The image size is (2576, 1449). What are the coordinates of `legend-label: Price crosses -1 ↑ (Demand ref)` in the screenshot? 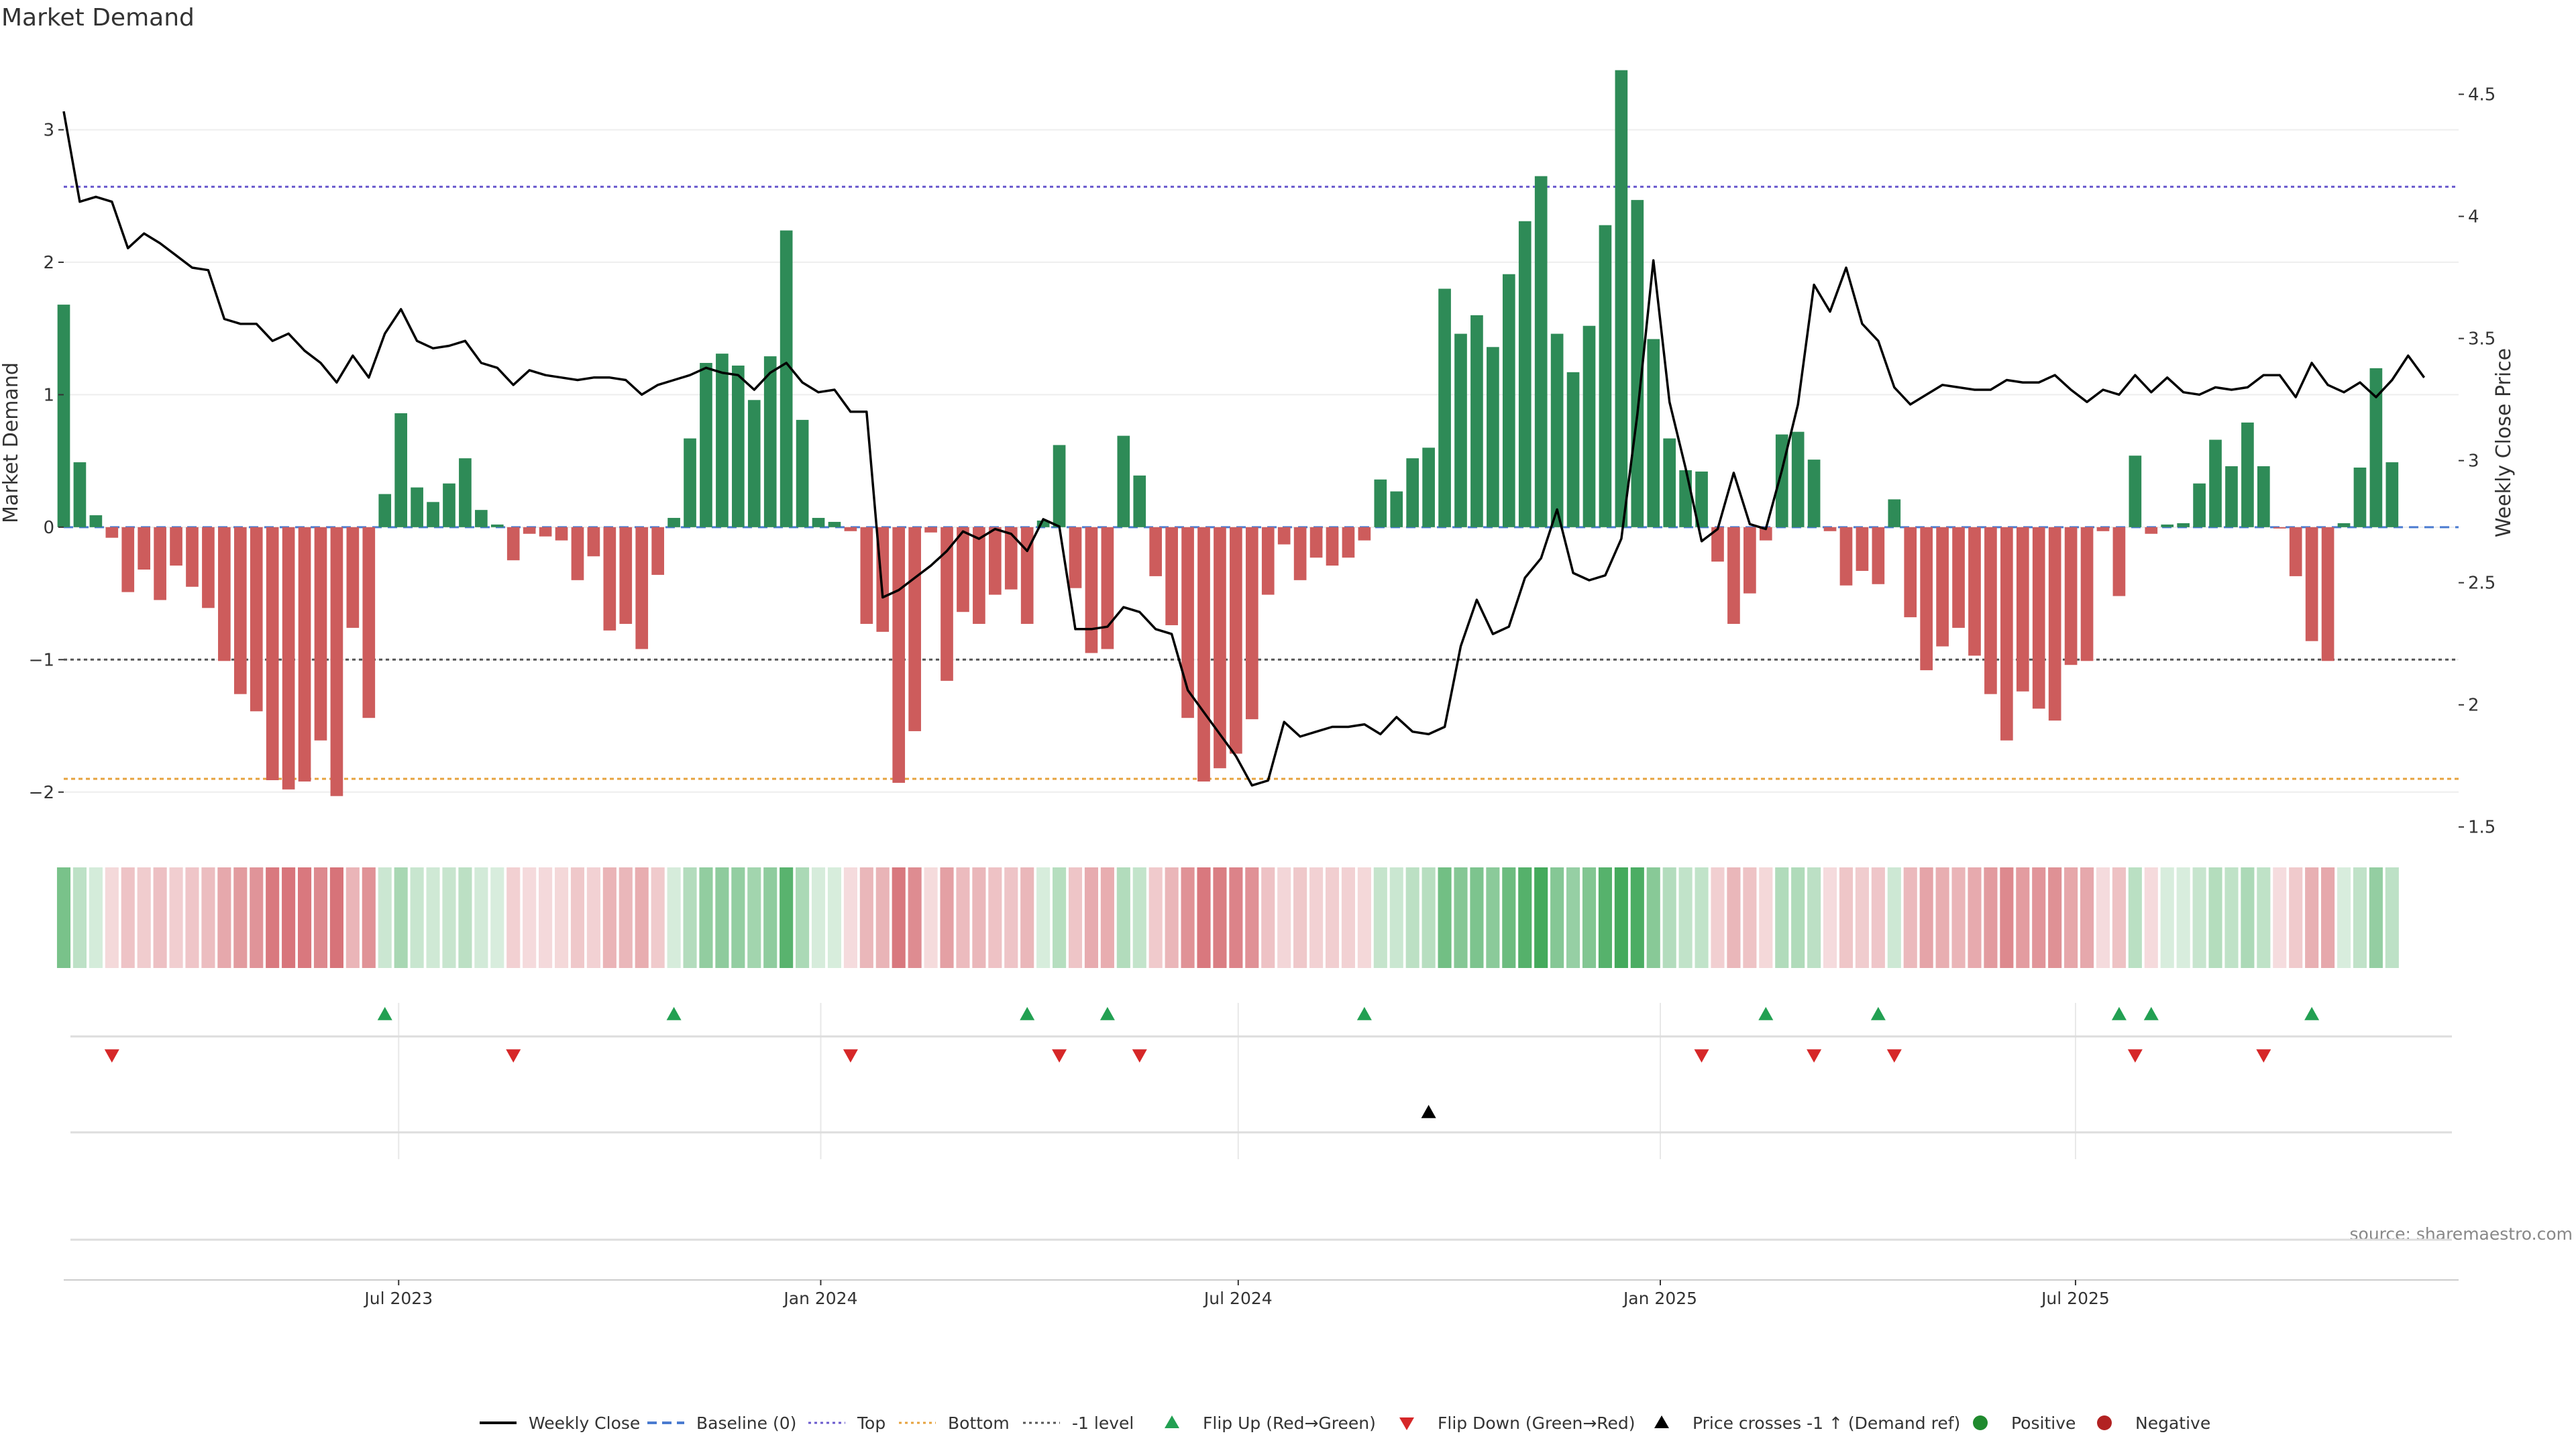 It's located at (1826, 1423).